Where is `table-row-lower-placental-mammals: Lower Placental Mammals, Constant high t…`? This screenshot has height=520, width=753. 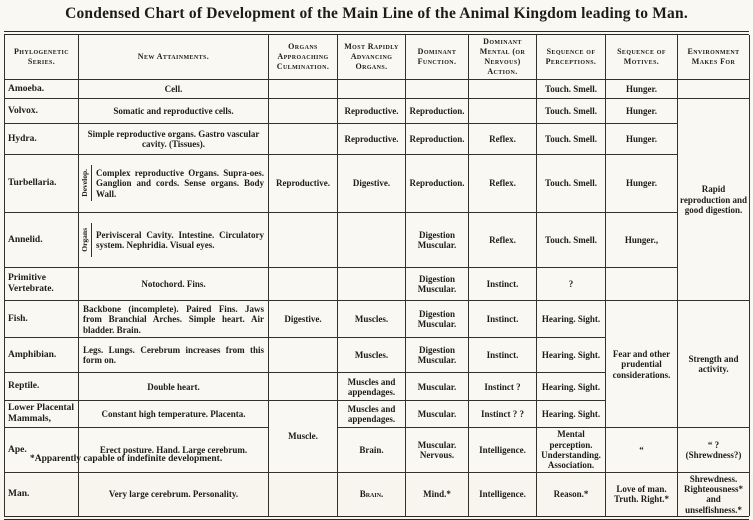 table-row-lower-placental-mammals: Lower Placental Mammals, Constant high t… is located at coordinates (377, 436).